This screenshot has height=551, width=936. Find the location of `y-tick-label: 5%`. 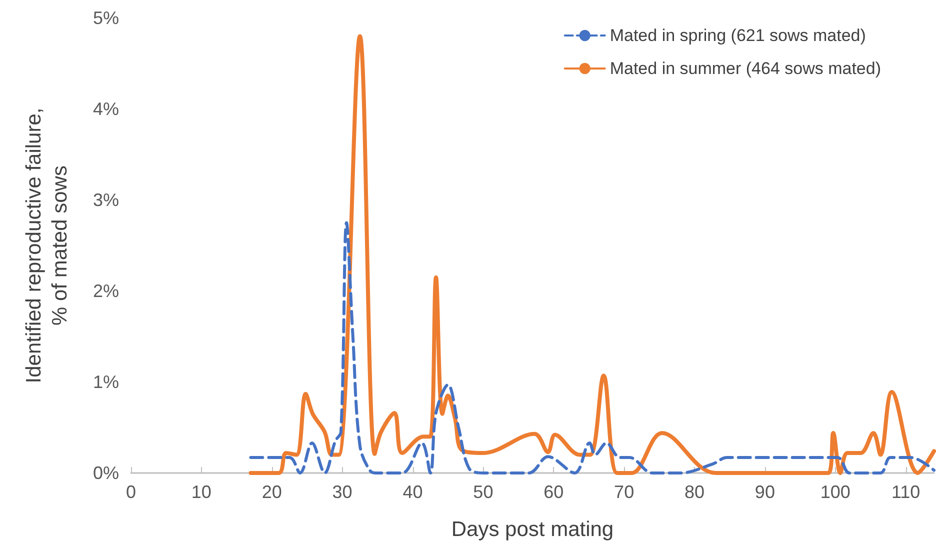

y-tick-label: 5% is located at coordinates (105, 18).